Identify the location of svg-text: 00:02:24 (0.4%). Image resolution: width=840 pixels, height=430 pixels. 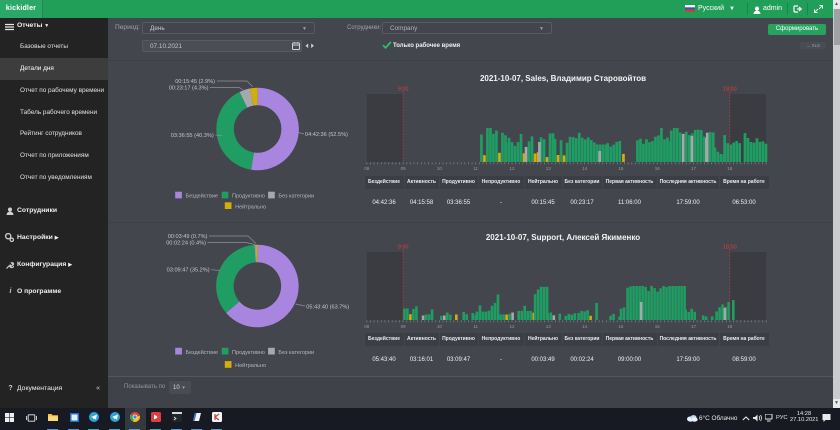
(186, 244).